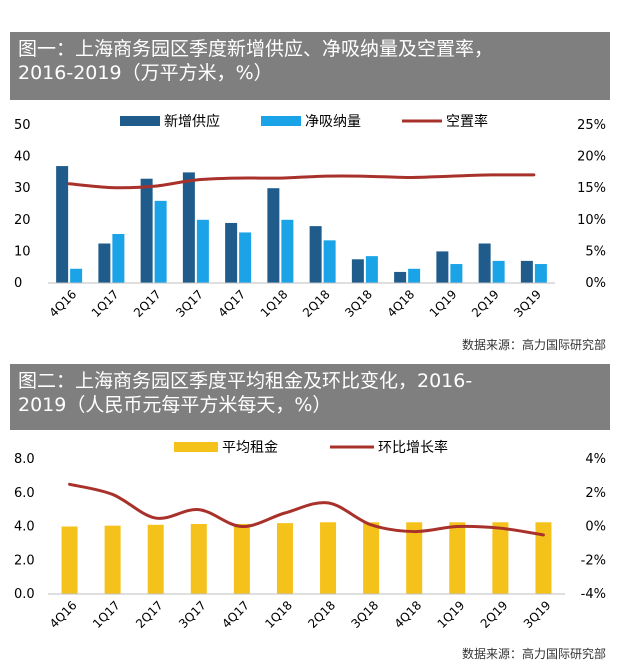  I want to click on chart2-category-label: 4Q16, so click(63, 614).